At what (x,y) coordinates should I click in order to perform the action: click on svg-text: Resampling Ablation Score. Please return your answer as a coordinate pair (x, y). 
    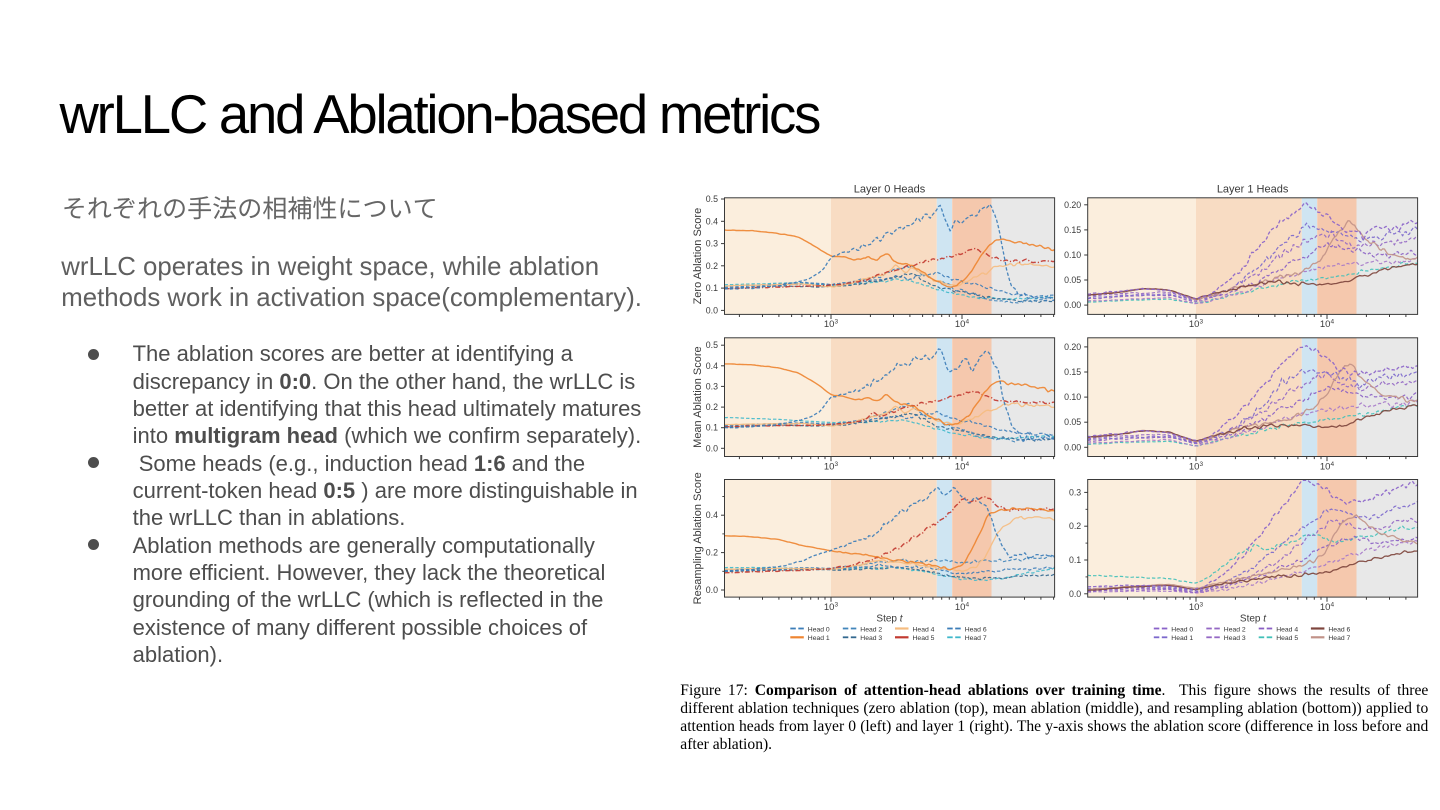
    Looking at the image, I should click on (698, 538).